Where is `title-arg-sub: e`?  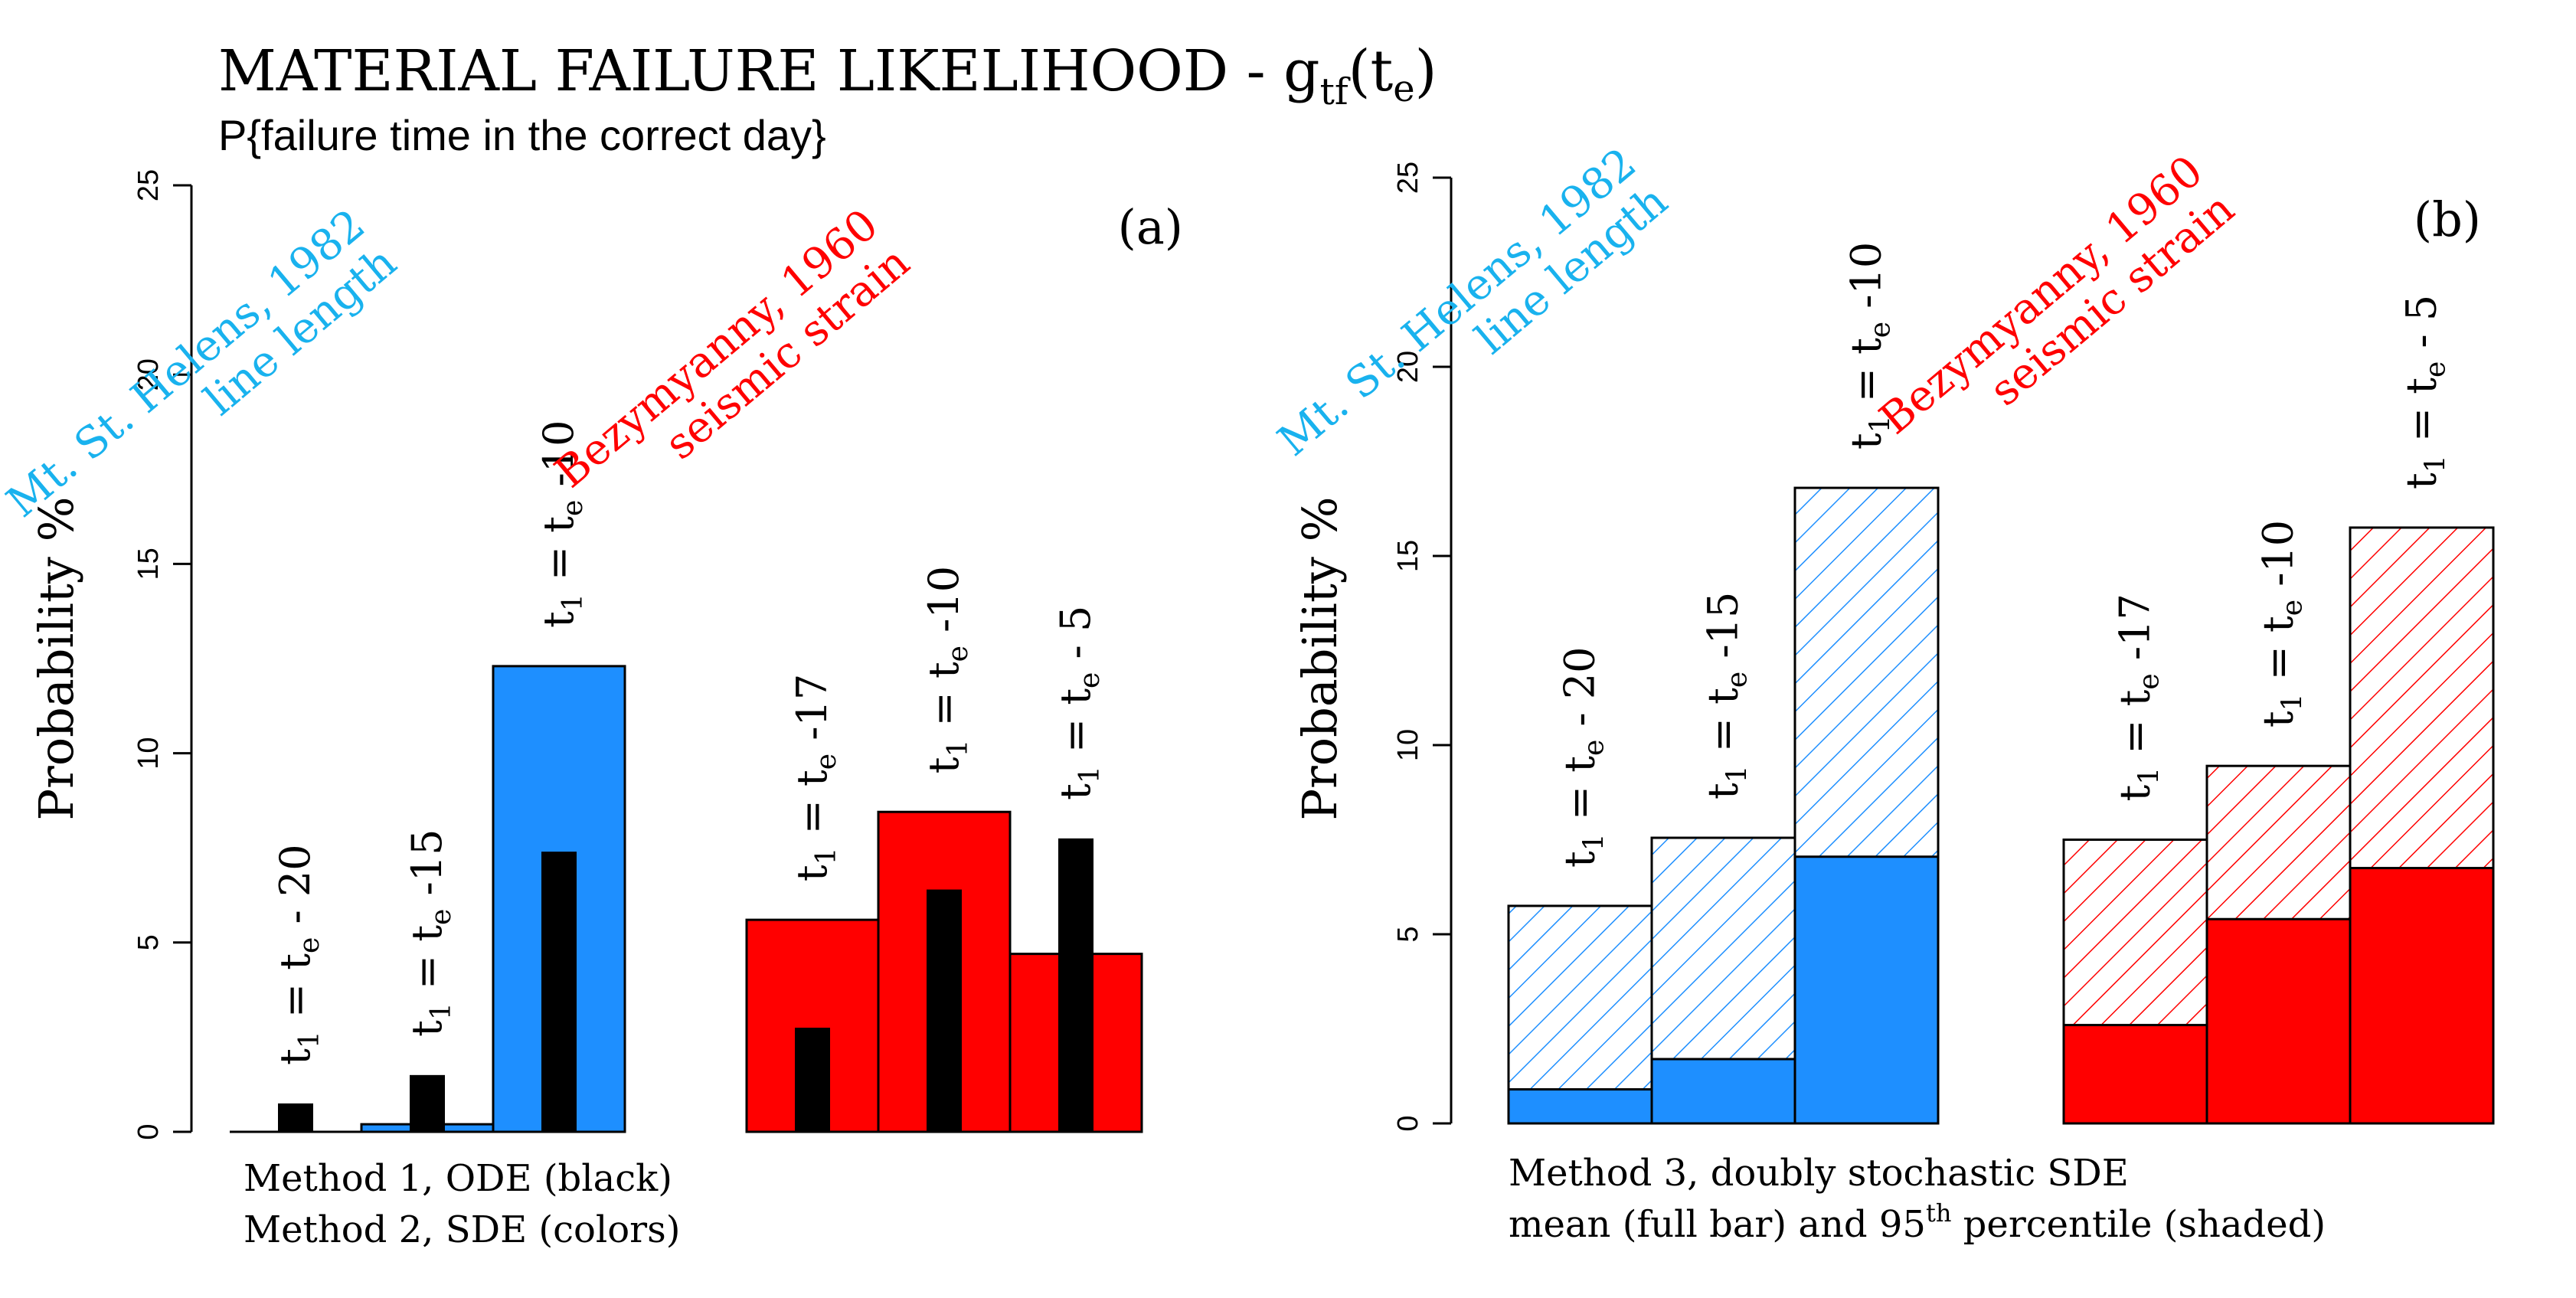
title-arg-sub: e is located at coordinates (1403, 88).